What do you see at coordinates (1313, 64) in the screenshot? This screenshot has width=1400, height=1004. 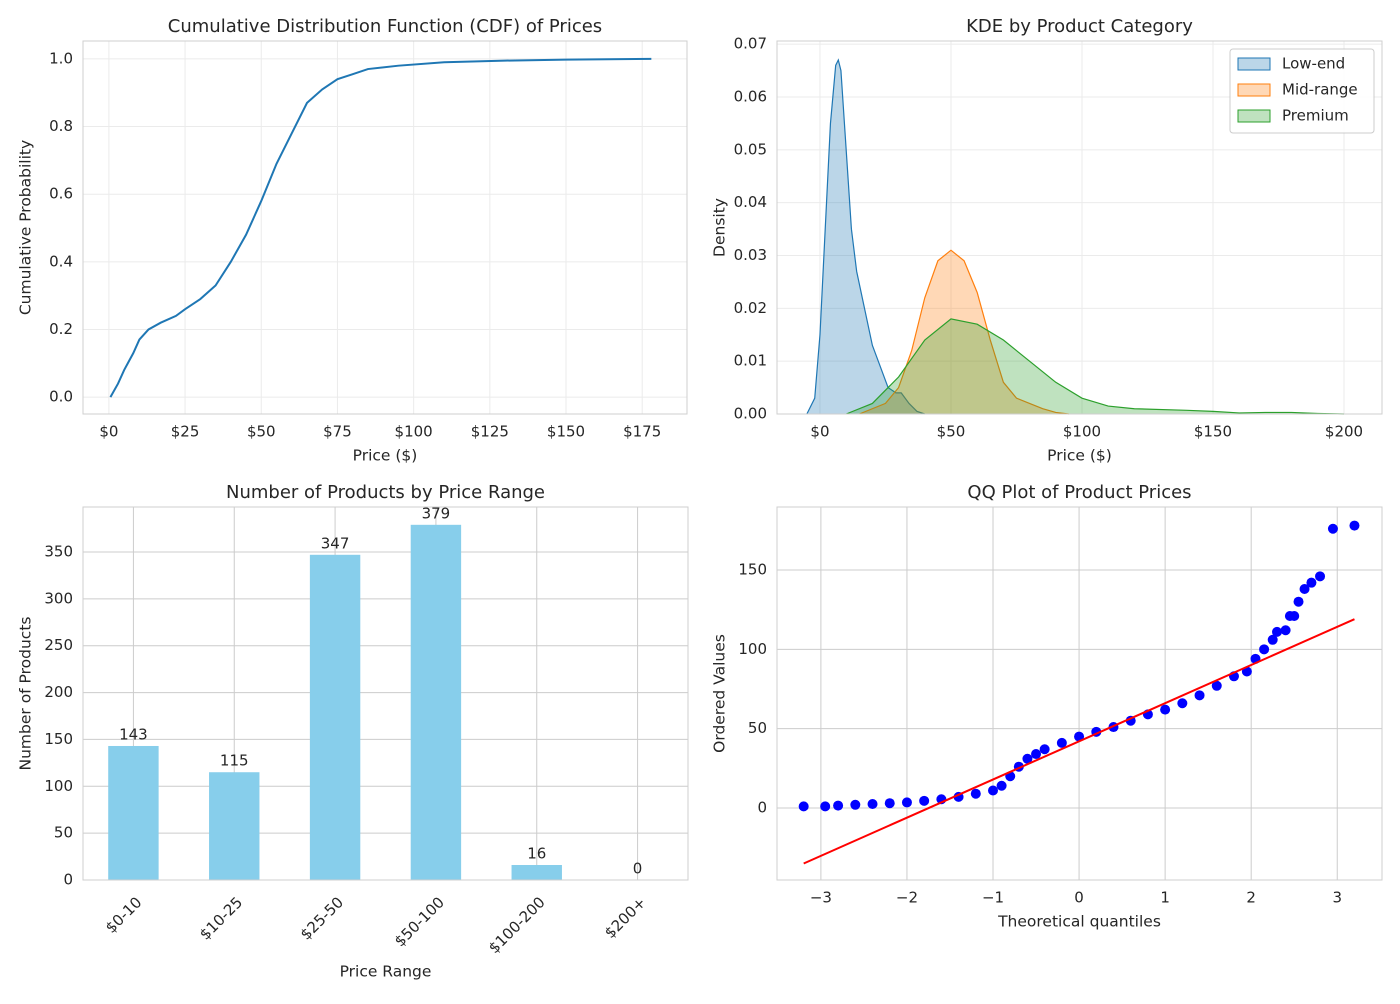 I see `legend-label: Low-end` at bounding box center [1313, 64].